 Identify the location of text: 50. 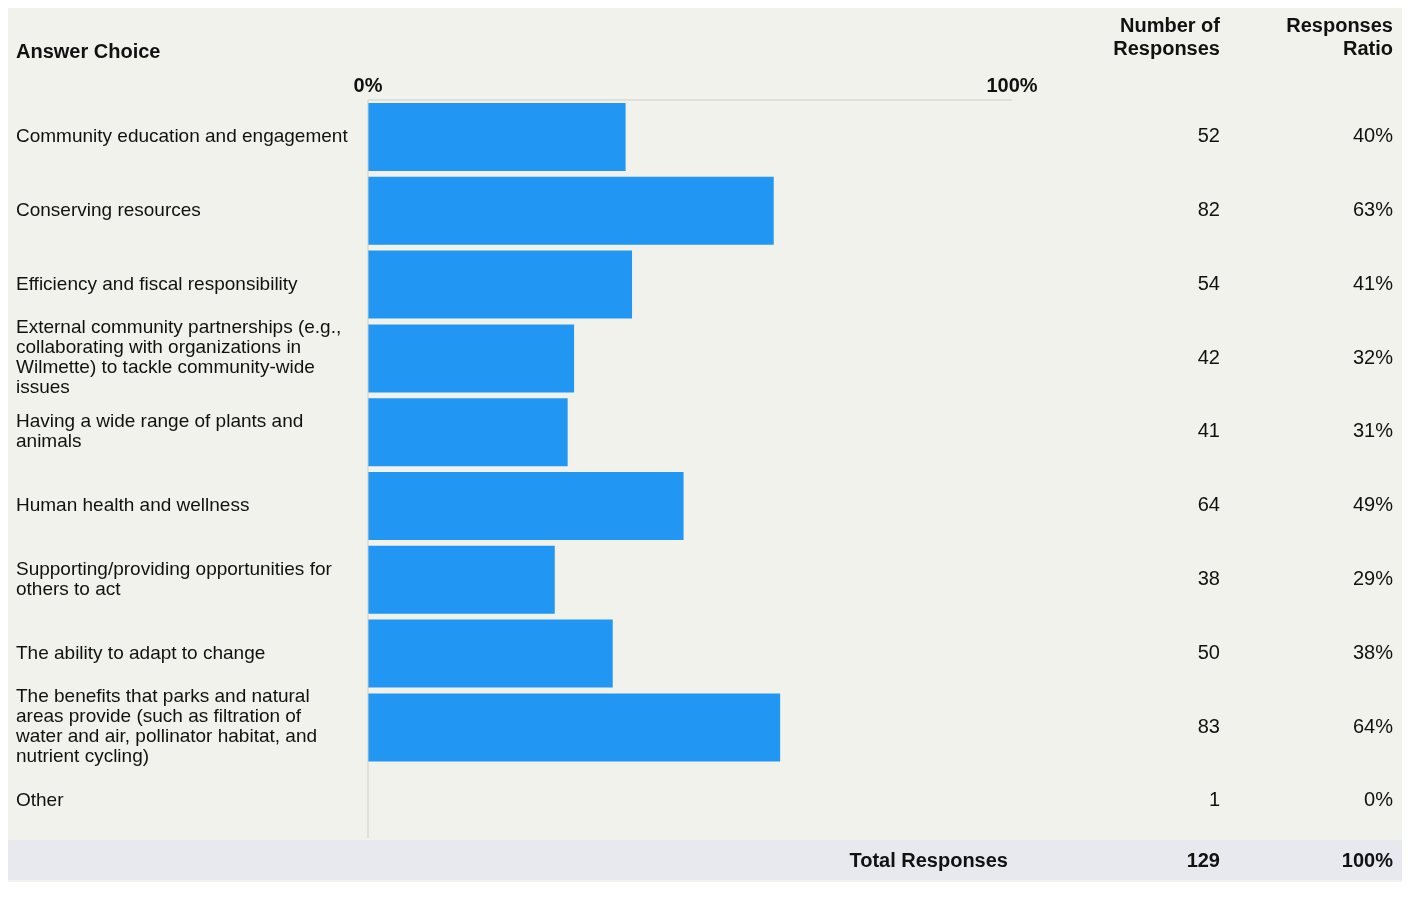
(1208, 651).